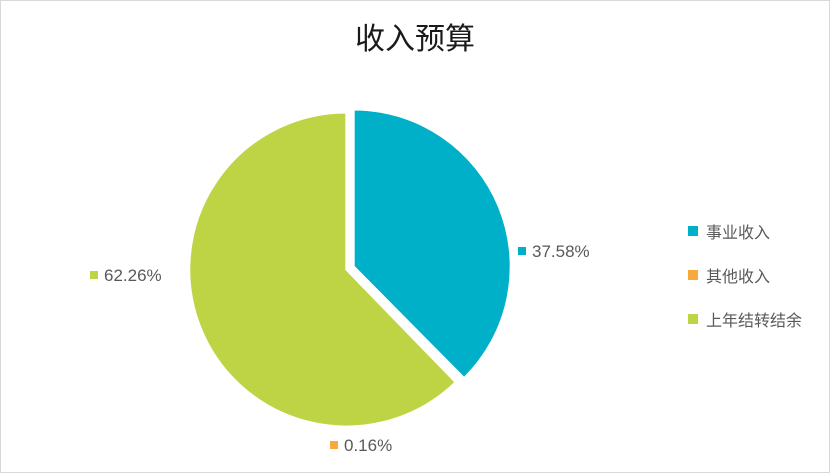 This screenshot has width=830, height=473. What do you see at coordinates (133, 275) in the screenshot?
I see `data-label: 62.26%` at bounding box center [133, 275].